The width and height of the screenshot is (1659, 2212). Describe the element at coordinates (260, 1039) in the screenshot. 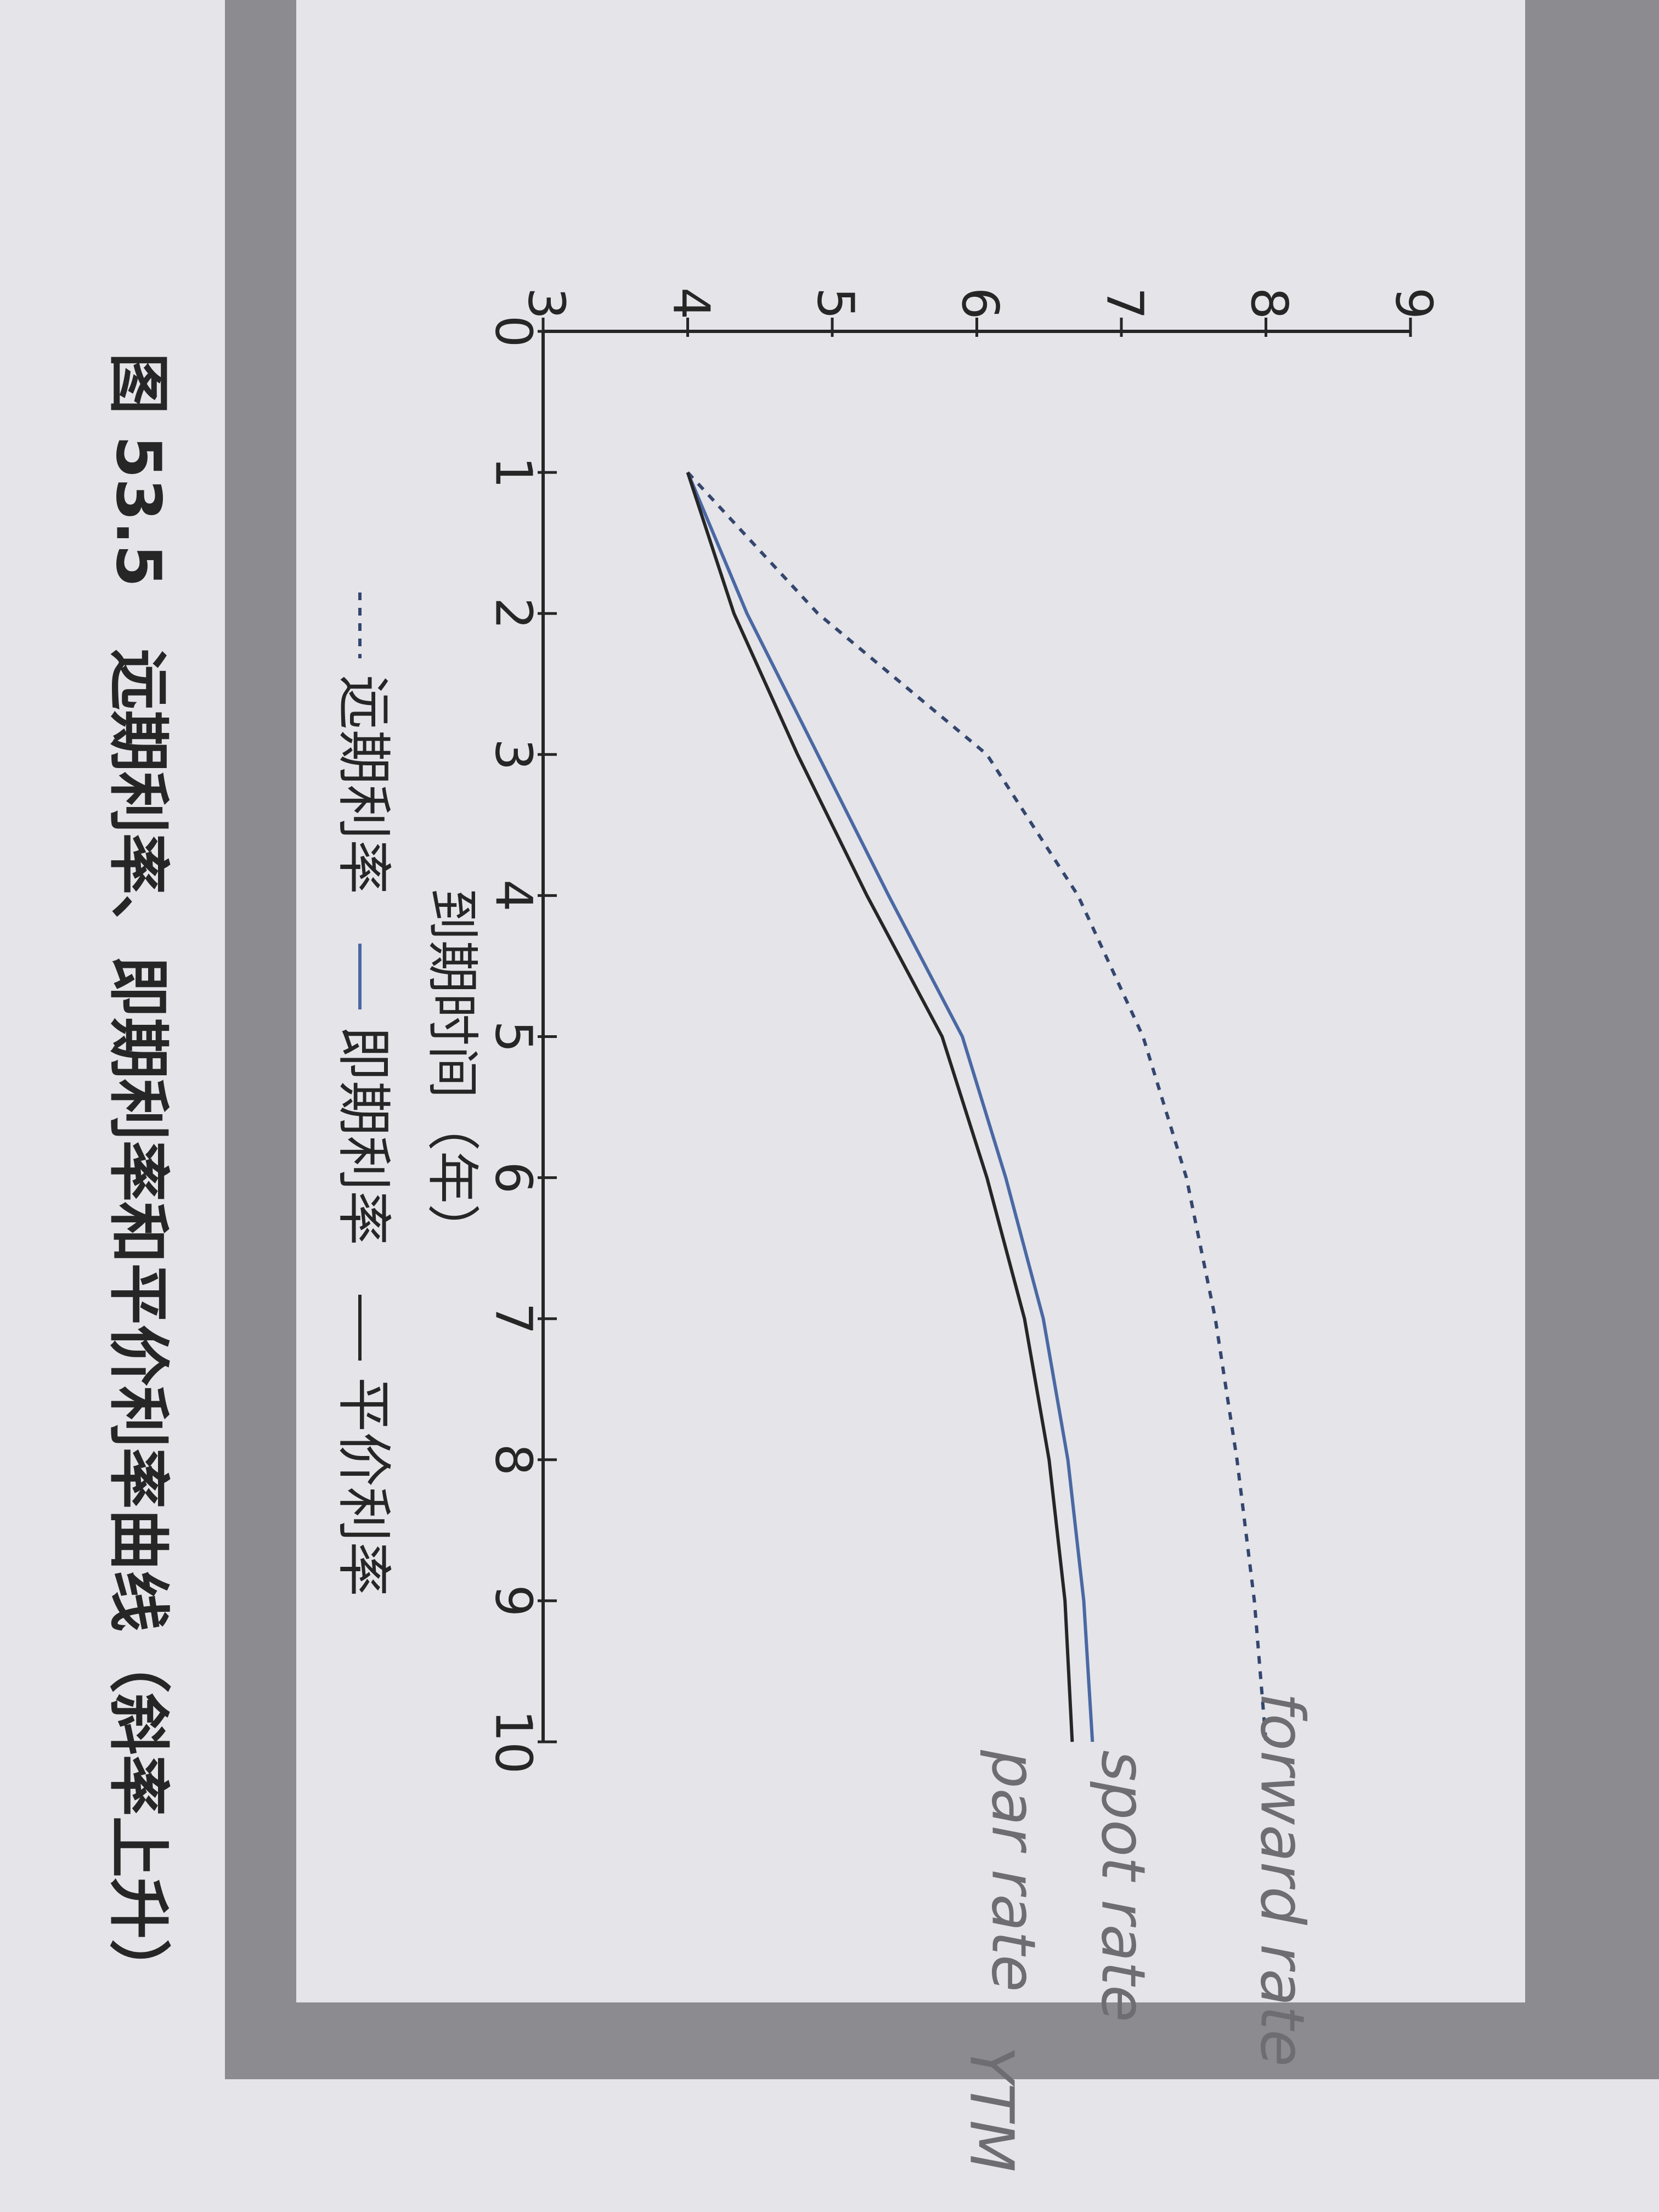

I see `frame-left` at that location.